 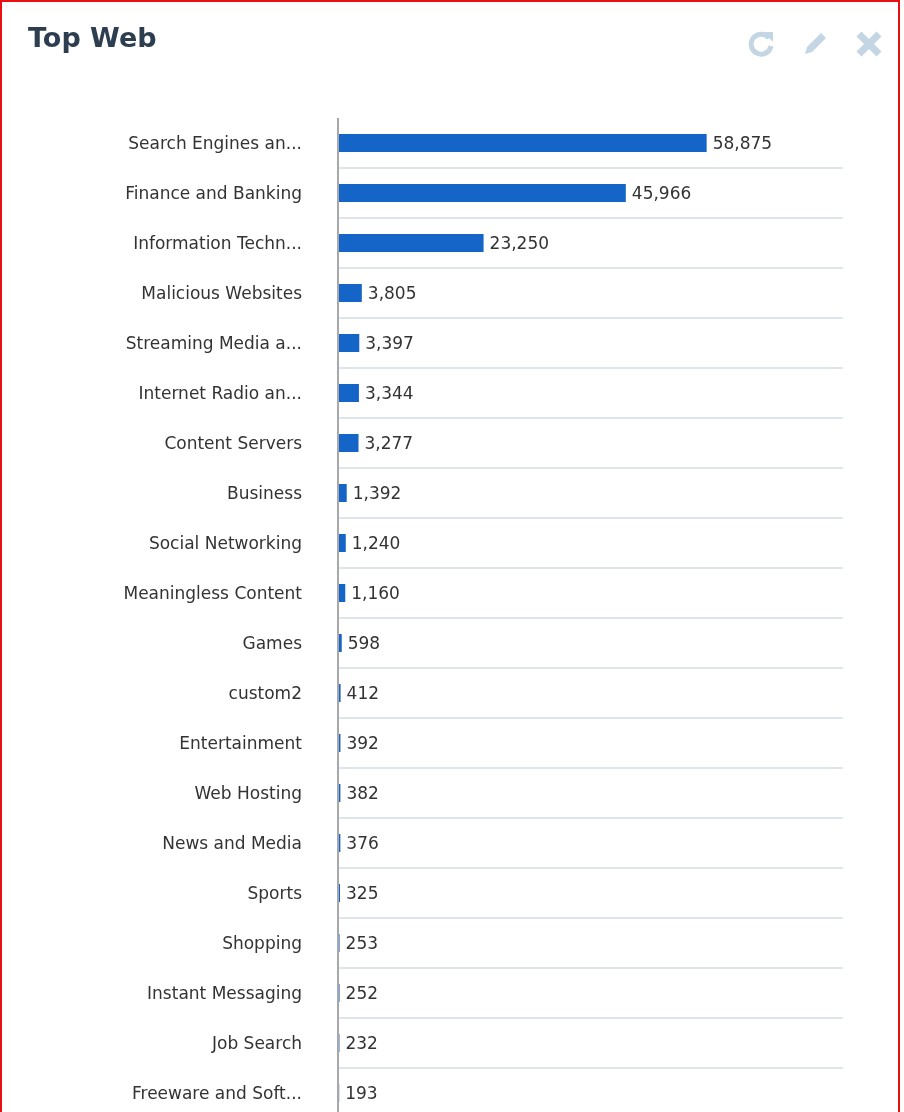 What do you see at coordinates (265, 693) in the screenshot?
I see `y-tick-label: custom2` at bounding box center [265, 693].